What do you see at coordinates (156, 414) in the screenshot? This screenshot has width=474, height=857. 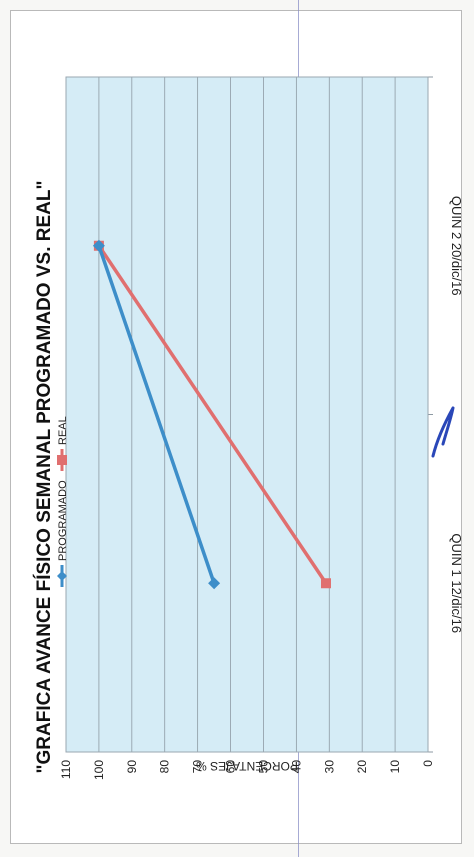 I see `series-line-programado` at bounding box center [156, 414].